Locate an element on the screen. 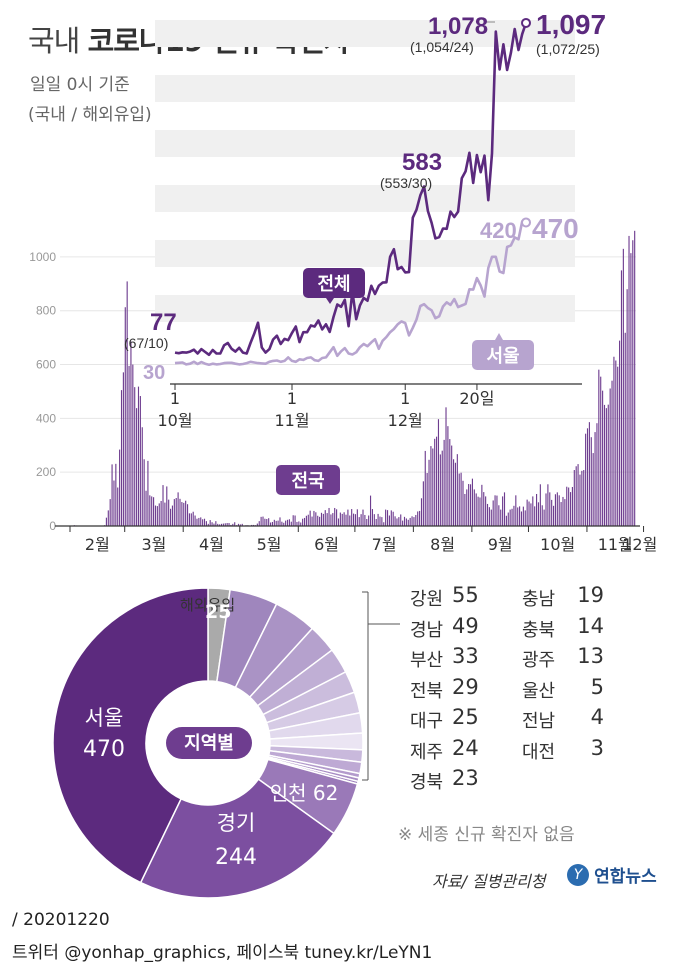 Image resolution: width=677 pixels, height=970 pixels. bar-x-label: 8월 is located at coordinates (442, 544).